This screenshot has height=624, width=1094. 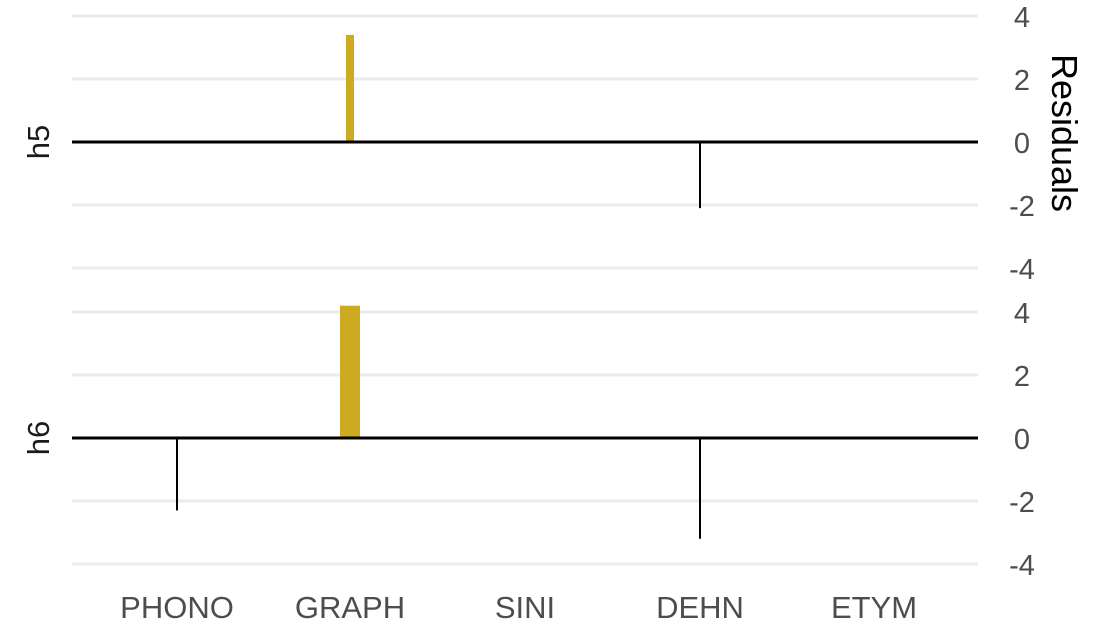 What do you see at coordinates (38, 142) in the screenshot?
I see `facet-label-h5: h5` at bounding box center [38, 142].